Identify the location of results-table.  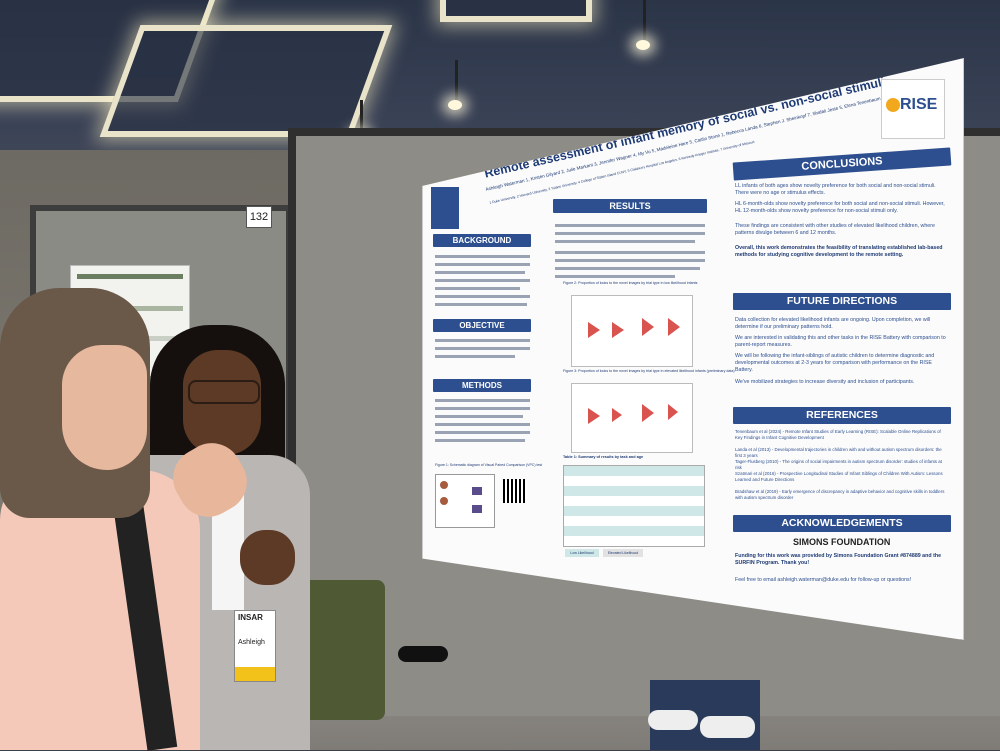
(634, 506).